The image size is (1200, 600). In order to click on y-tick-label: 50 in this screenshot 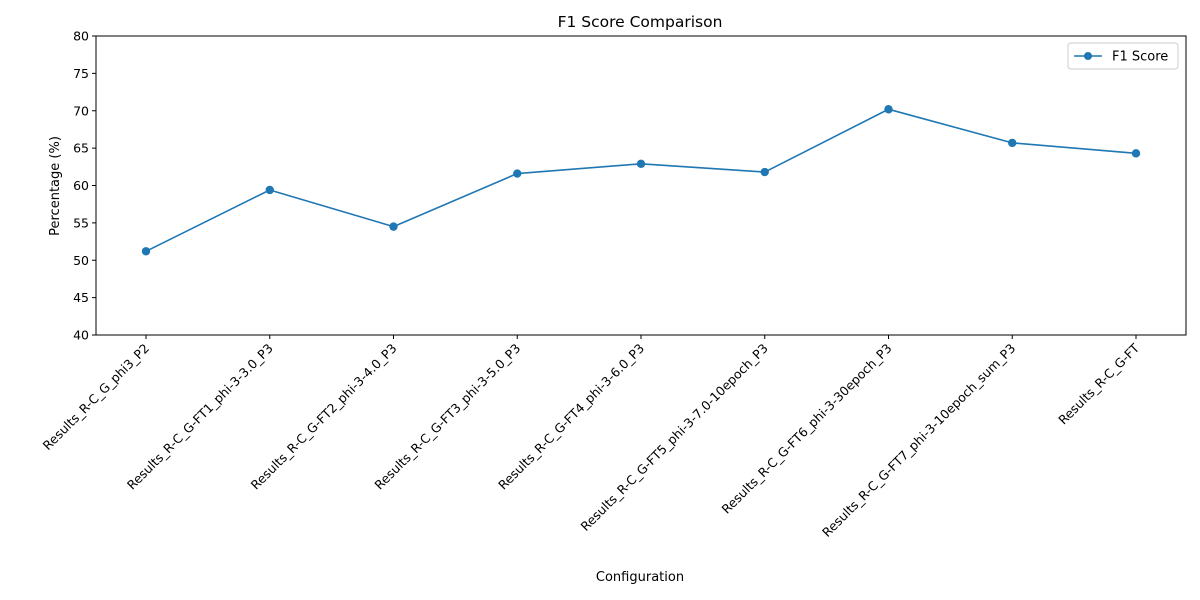, I will do `click(81, 260)`.